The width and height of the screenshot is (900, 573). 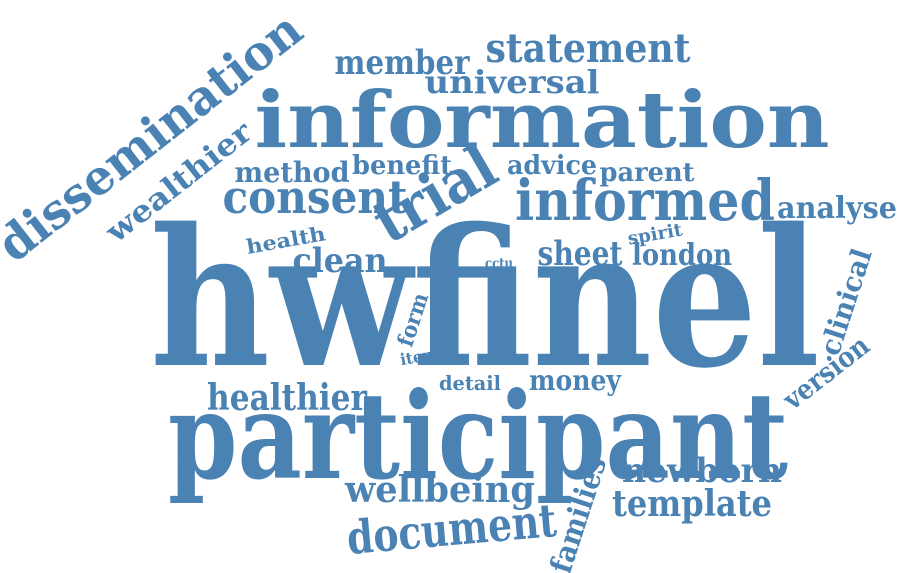 I want to click on word-healthier: healthier, so click(x=287, y=398).